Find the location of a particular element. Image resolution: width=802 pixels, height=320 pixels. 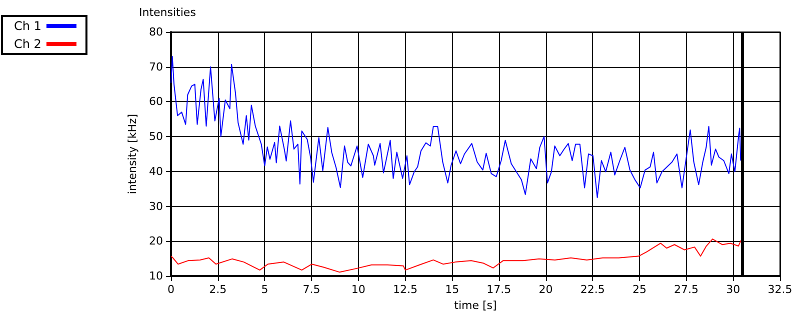

x-tick-label: 20 is located at coordinates (545, 289).